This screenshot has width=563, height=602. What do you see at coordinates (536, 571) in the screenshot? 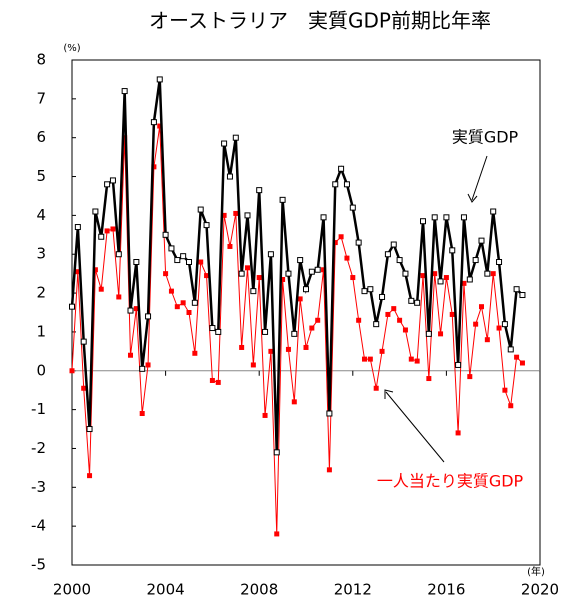
I see `x-unit-label: (年)` at bounding box center [536, 571].